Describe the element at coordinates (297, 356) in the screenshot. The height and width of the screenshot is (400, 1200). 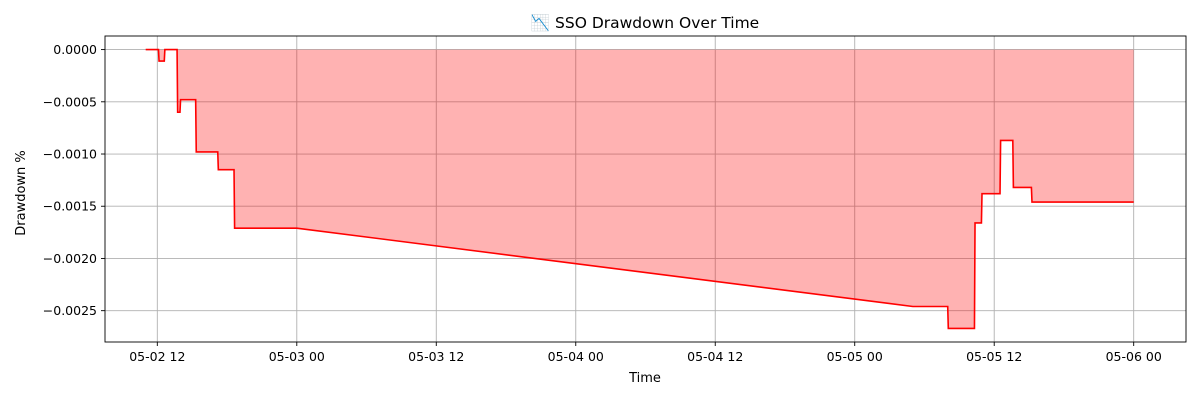
I see `x-tick-label: 05-03 00` at that location.